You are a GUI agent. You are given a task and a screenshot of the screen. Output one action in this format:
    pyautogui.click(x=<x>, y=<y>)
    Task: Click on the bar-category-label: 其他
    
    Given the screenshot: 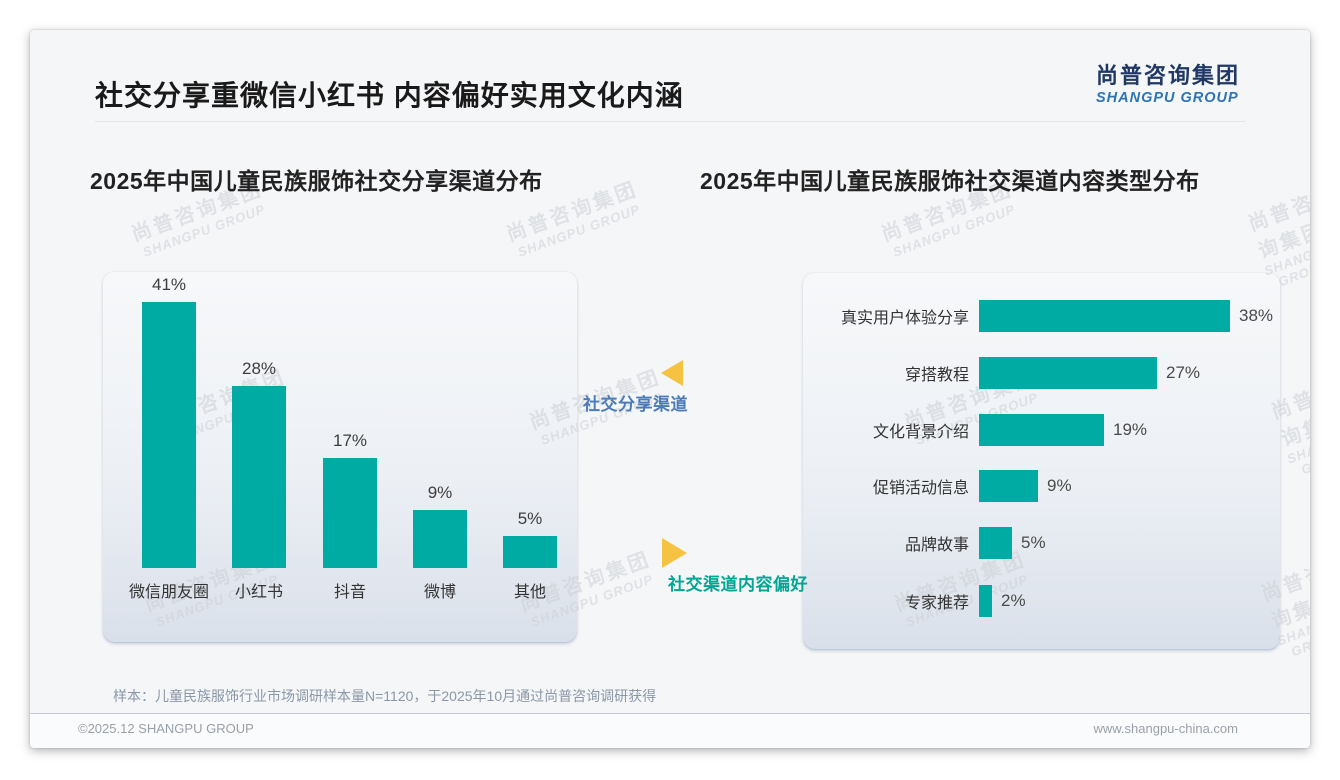 What is the action you would take?
    pyautogui.click(x=529, y=592)
    